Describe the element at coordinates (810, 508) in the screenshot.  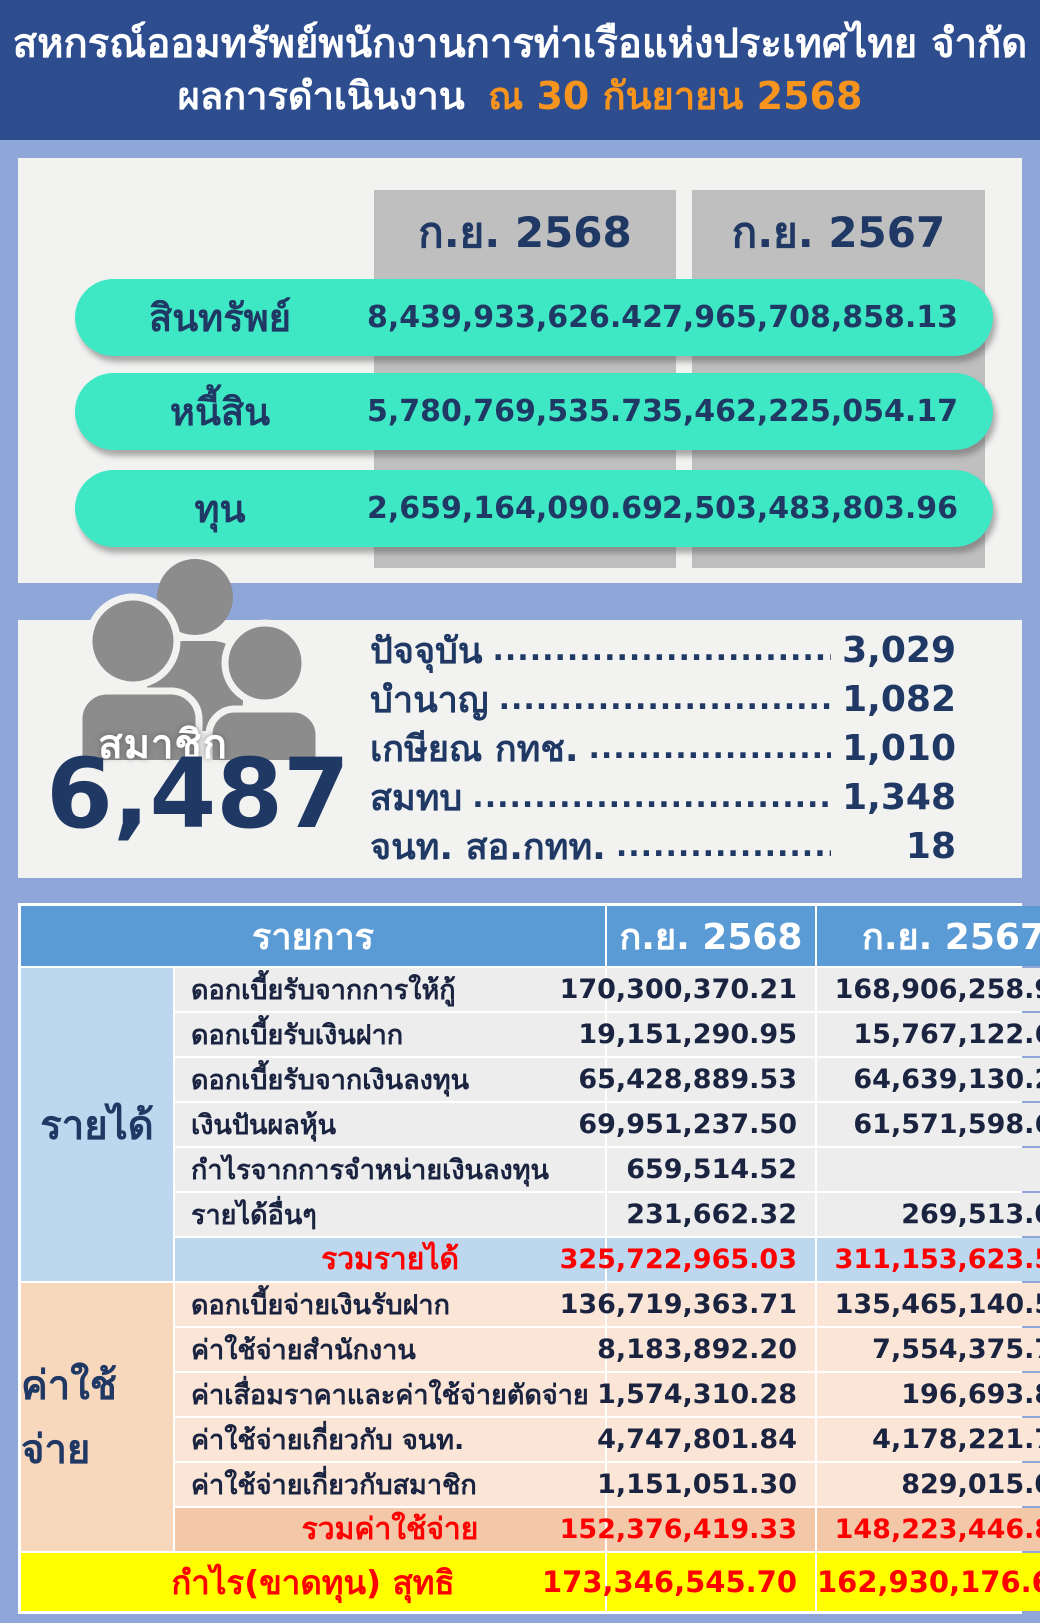
I see `capital-2567: 2,503,483,803.96` at that location.